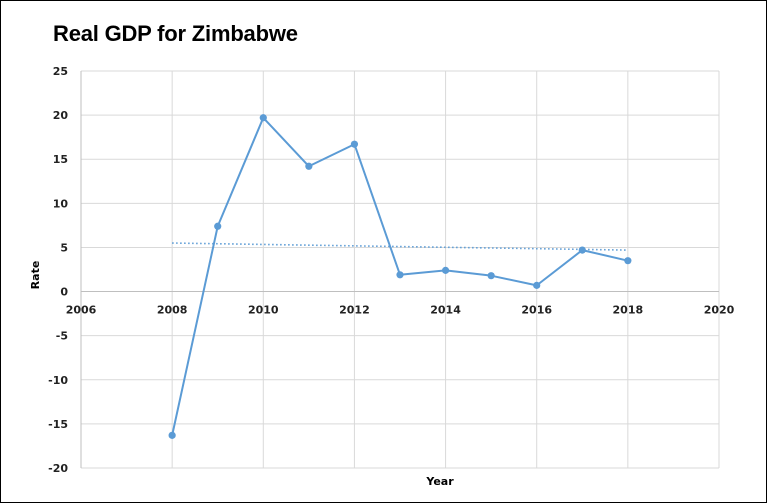 This screenshot has height=504, width=767. Describe the element at coordinates (60, 159) in the screenshot. I see `y-tick-label: 15` at that location.